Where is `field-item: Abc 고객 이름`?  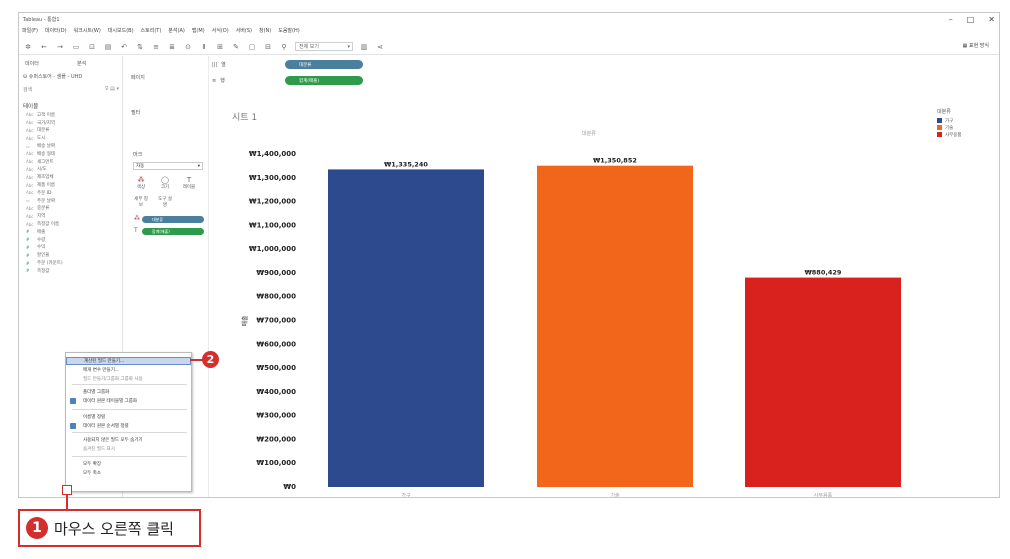 field-item: Abc 고객 이름 is located at coordinates (72, 115).